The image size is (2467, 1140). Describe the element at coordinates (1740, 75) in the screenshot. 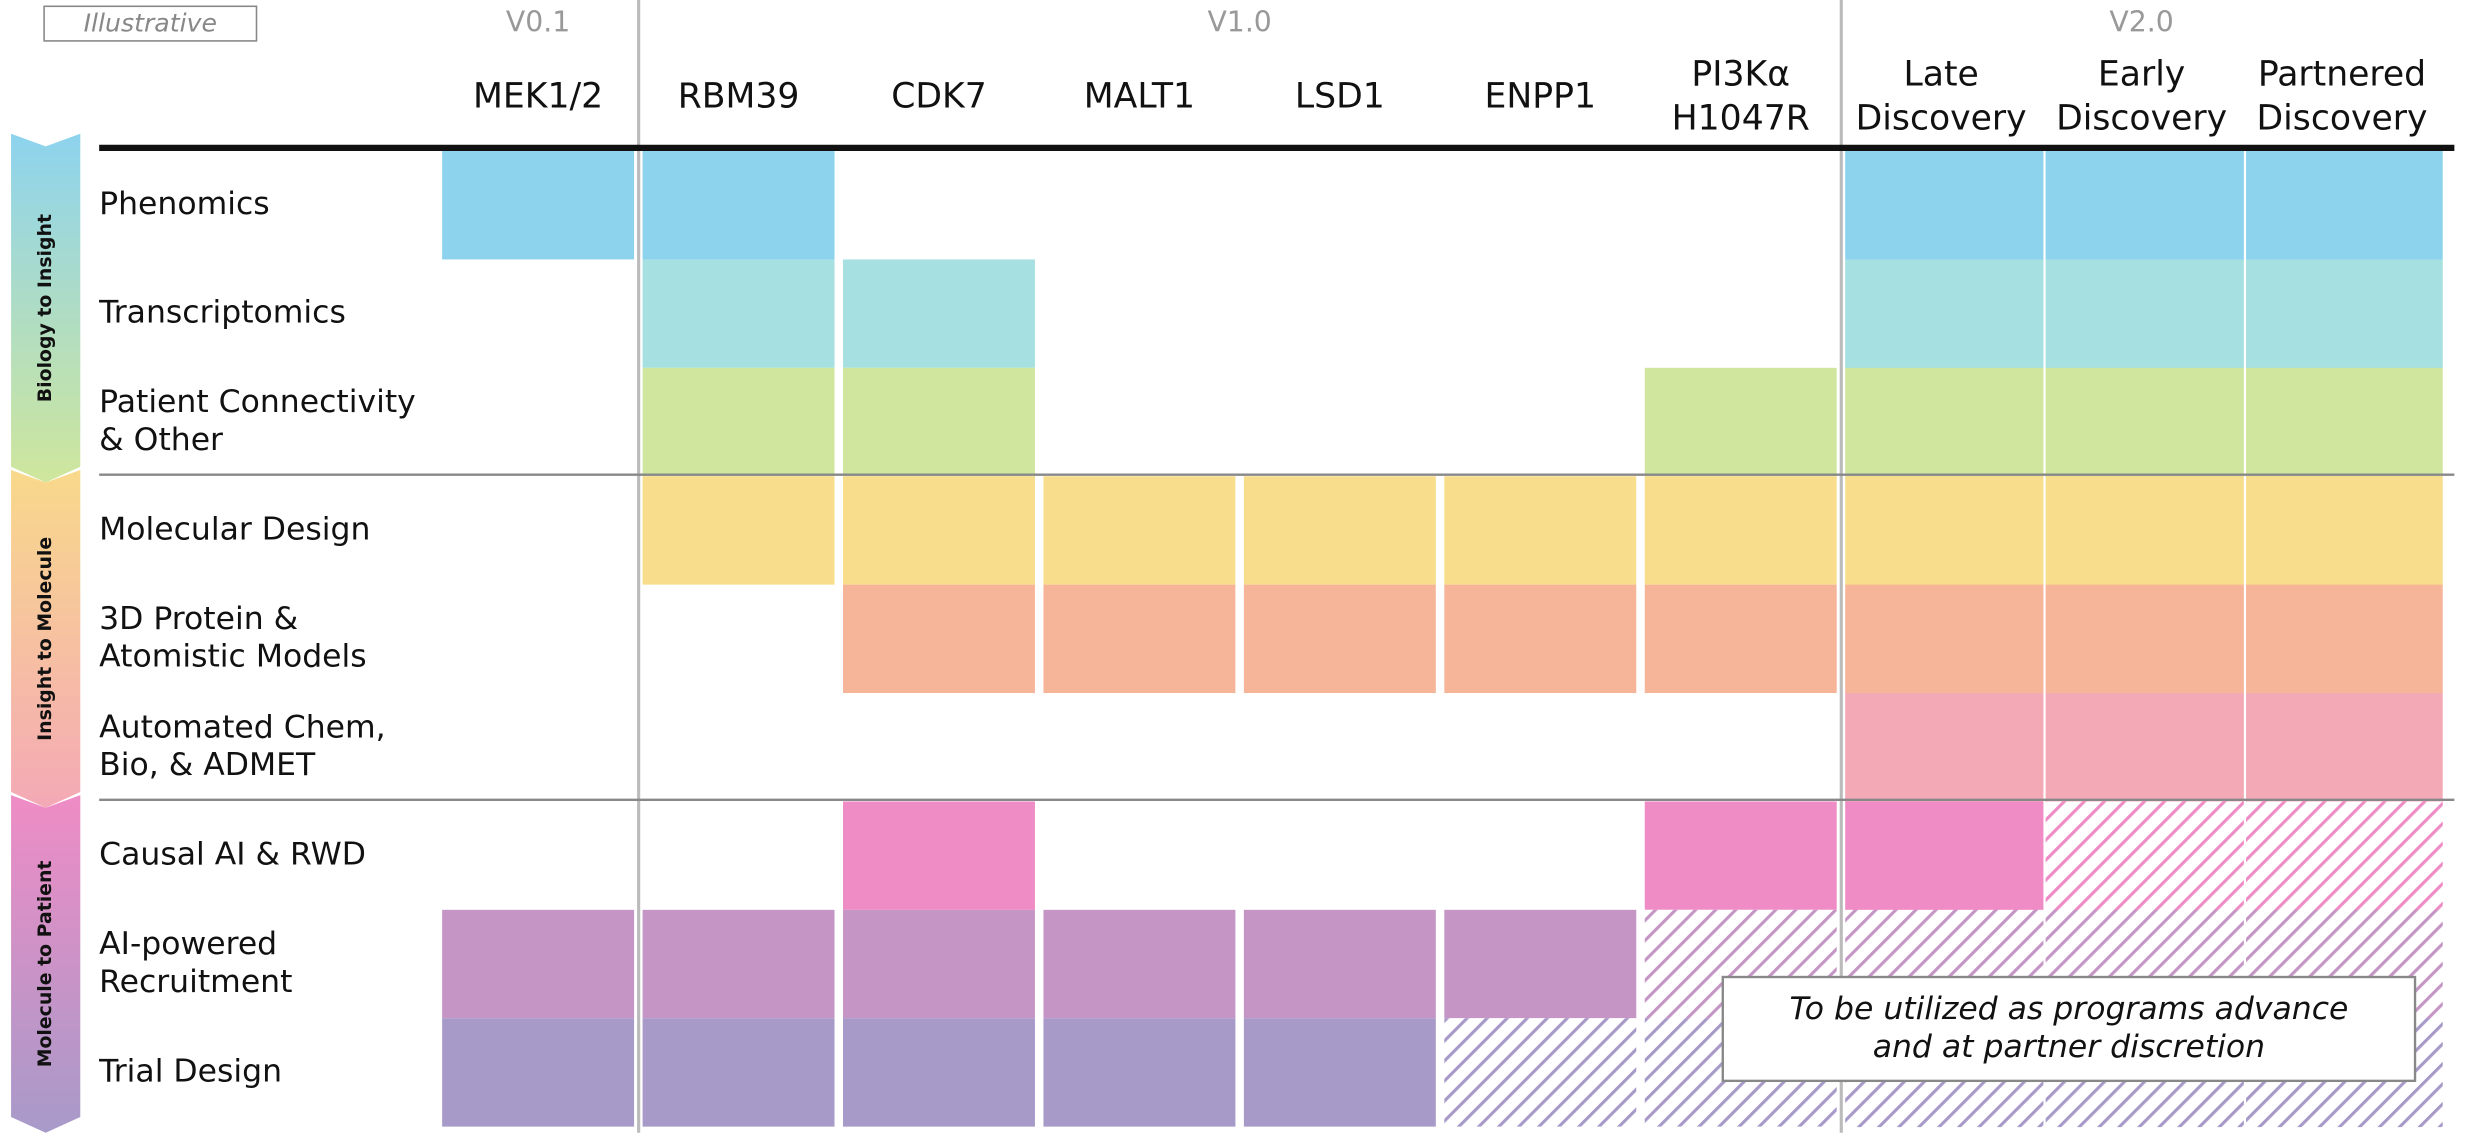

I see `column-label: PI3Kα` at that location.